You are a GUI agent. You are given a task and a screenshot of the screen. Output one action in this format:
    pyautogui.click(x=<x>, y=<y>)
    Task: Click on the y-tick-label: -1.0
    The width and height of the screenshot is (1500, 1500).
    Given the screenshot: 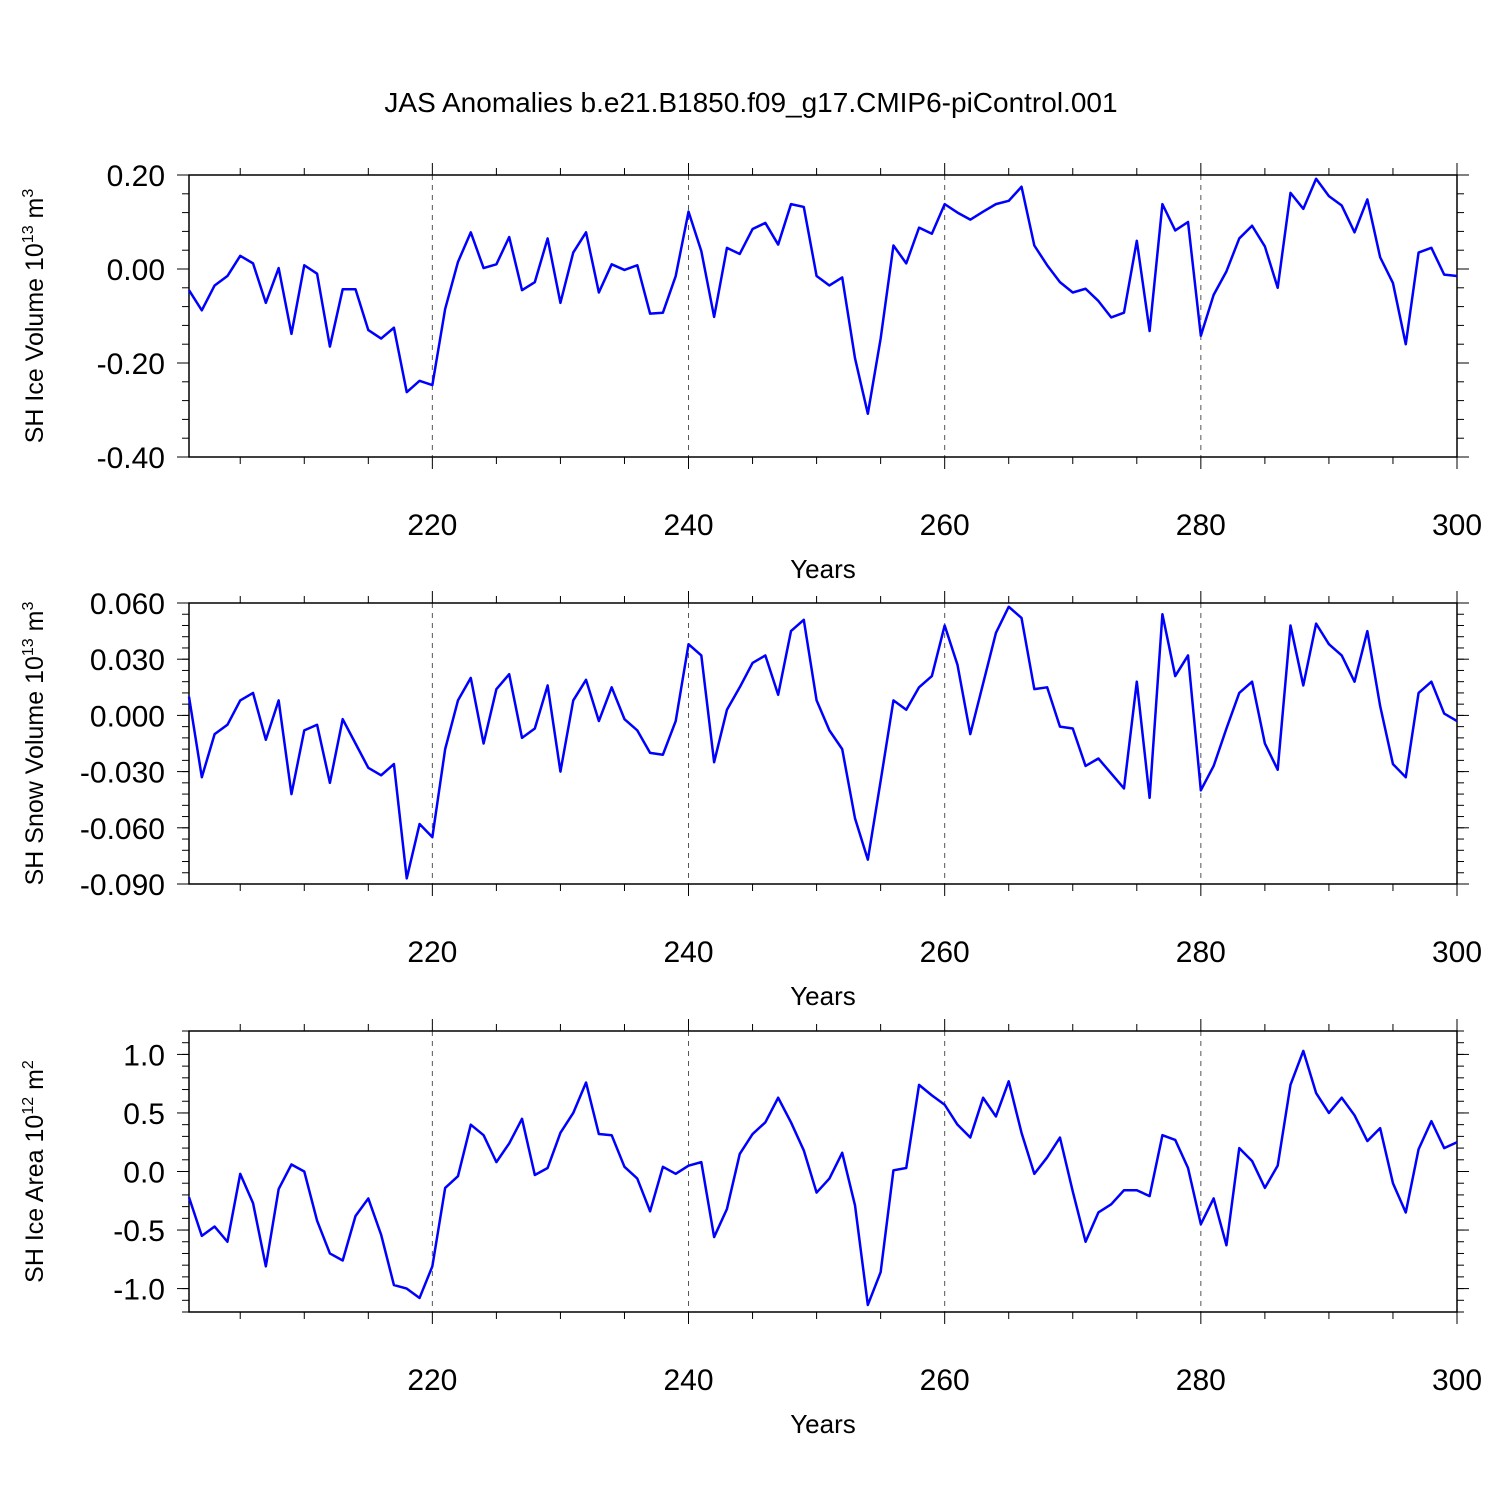 What is the action you would take?
    pyautogui.click(x=139, y=1290)
    